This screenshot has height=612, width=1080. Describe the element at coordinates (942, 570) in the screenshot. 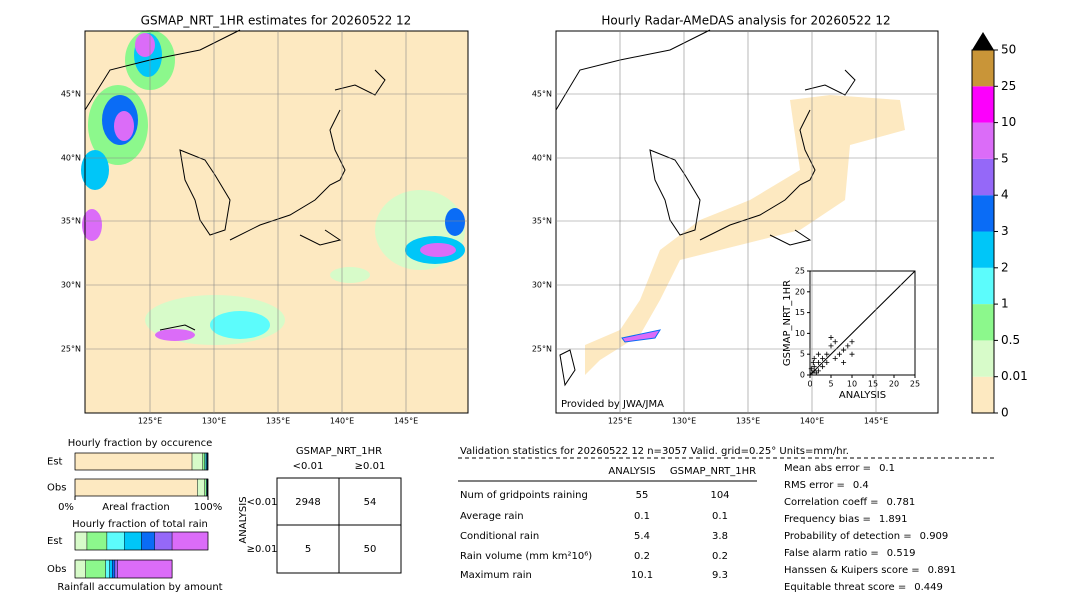

I see `score-value: 0.891` at that location.